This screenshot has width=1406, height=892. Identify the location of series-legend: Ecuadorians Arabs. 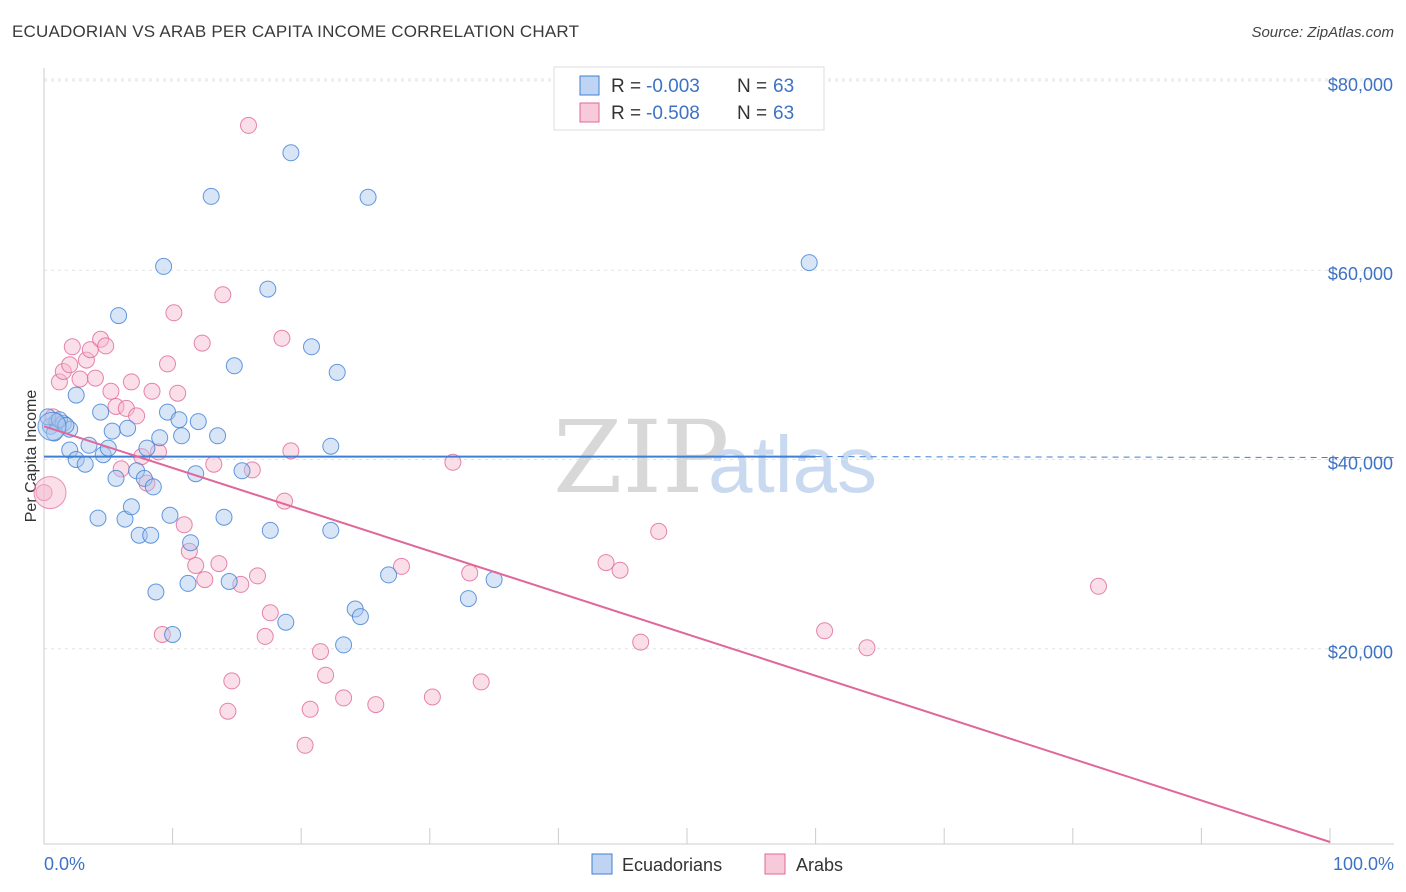
(717, 864).